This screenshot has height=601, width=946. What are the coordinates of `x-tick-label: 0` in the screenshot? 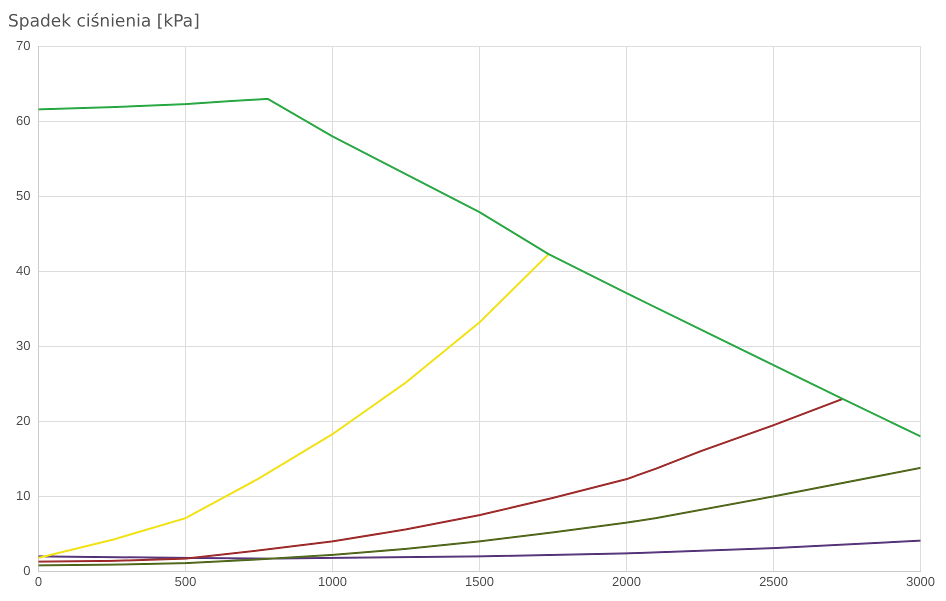 It's located at (38, 581).